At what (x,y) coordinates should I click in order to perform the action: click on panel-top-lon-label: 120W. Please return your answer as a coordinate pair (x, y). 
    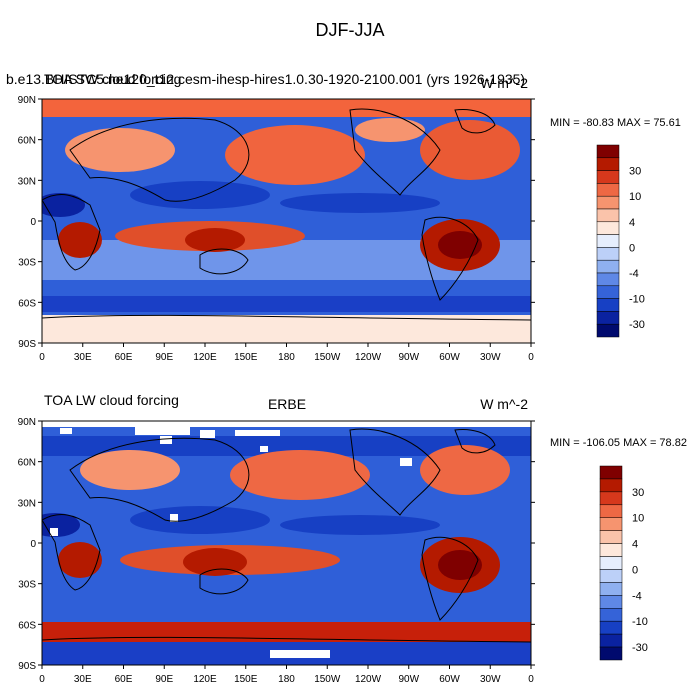
    Looking at the image, I should click on (368, 357).